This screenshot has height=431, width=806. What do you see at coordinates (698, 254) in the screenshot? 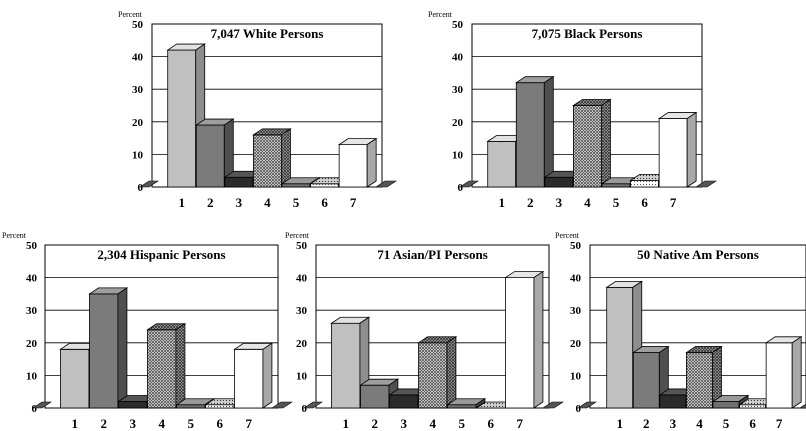
I see `chart-title: 50 Native Am Persons` at bounding box center [698, 254].